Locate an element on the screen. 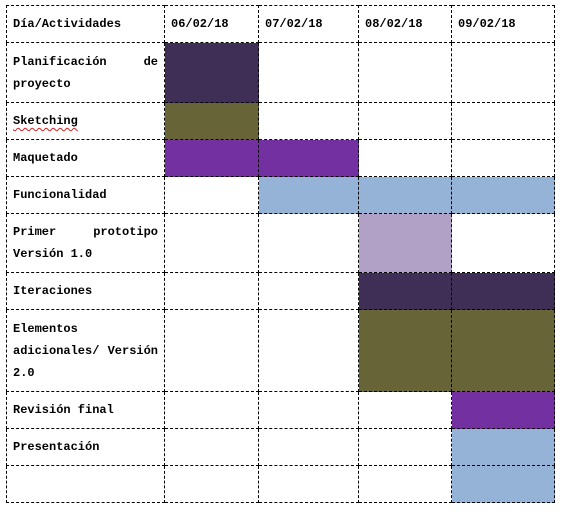  table-row: Maquetado is located at coordinates (280, 158).